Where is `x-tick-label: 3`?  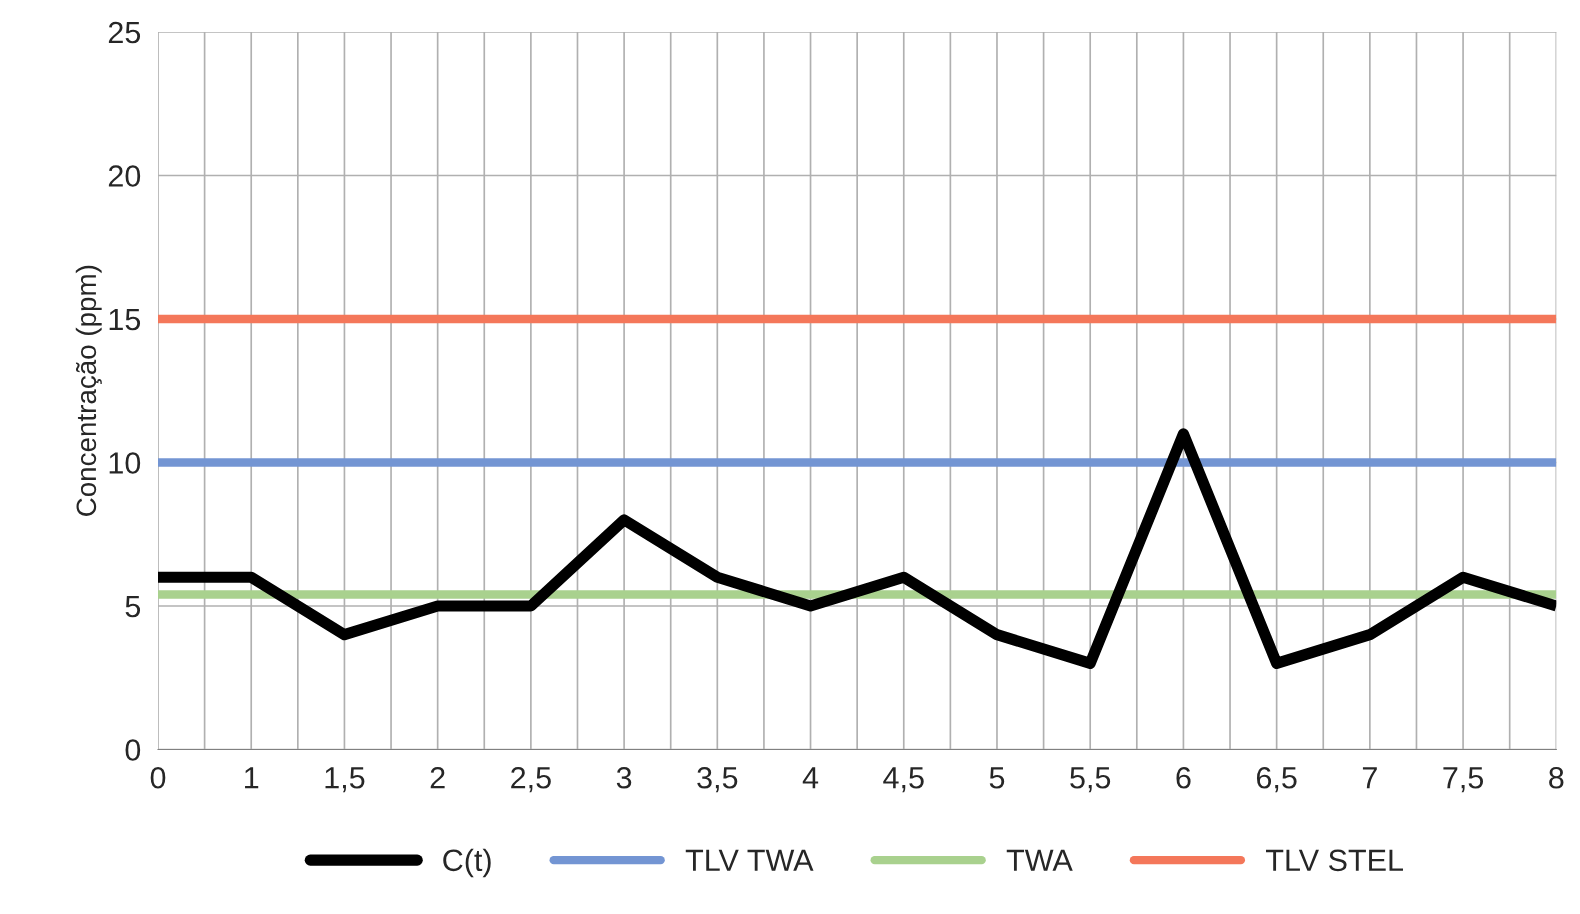 x-tick-label: 3 is located at coordinates (624, 777).